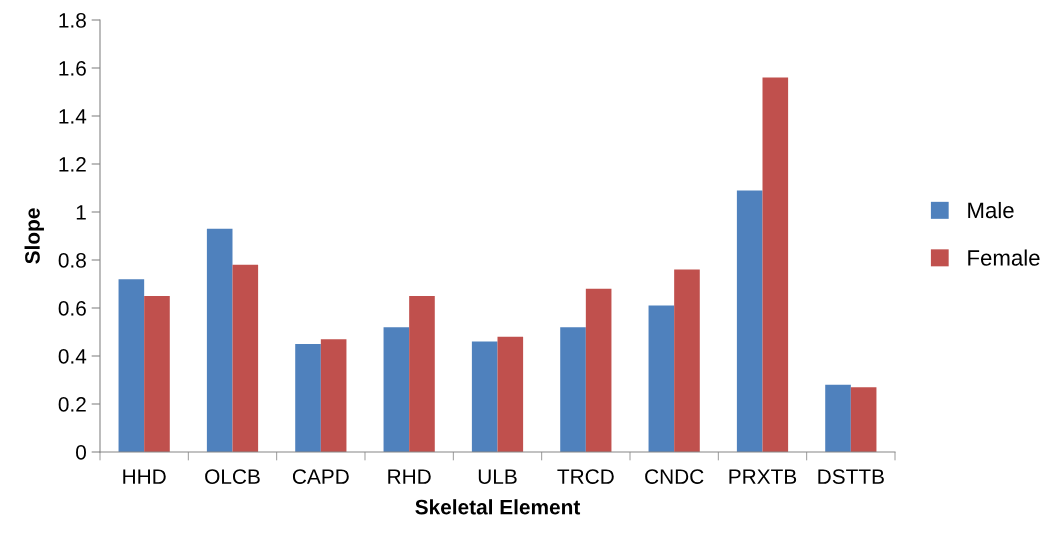  What do you see at coordinates (144, 476) in the screenshot?
I see `x-tick-label: HHD` at bounding box center [144, 476].